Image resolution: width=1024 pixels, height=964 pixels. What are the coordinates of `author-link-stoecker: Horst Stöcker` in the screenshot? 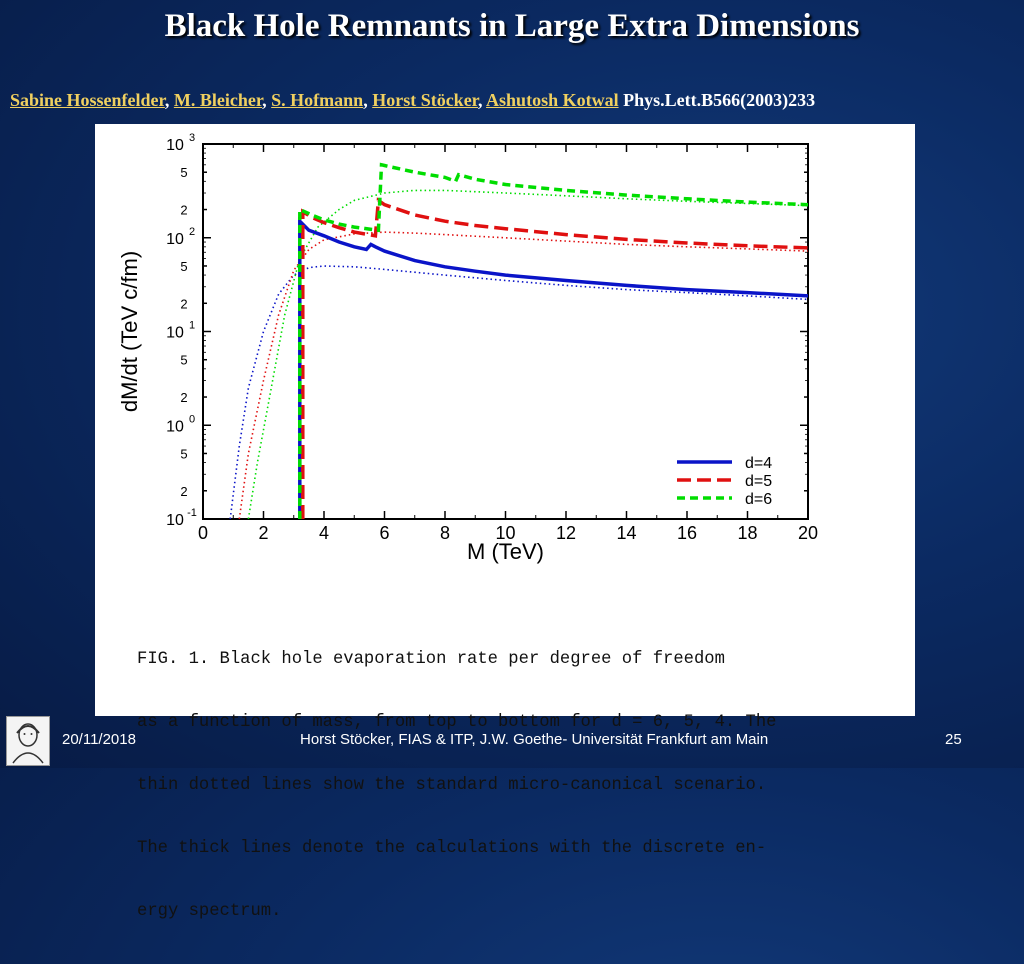 It's located at (425, 100).